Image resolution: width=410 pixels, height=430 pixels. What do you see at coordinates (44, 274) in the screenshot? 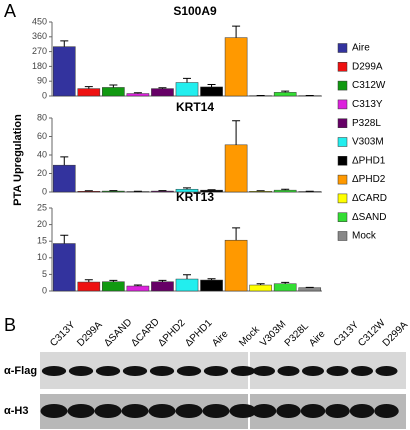
I see `y-tick-label: 5` at bounding box center [44, 274].